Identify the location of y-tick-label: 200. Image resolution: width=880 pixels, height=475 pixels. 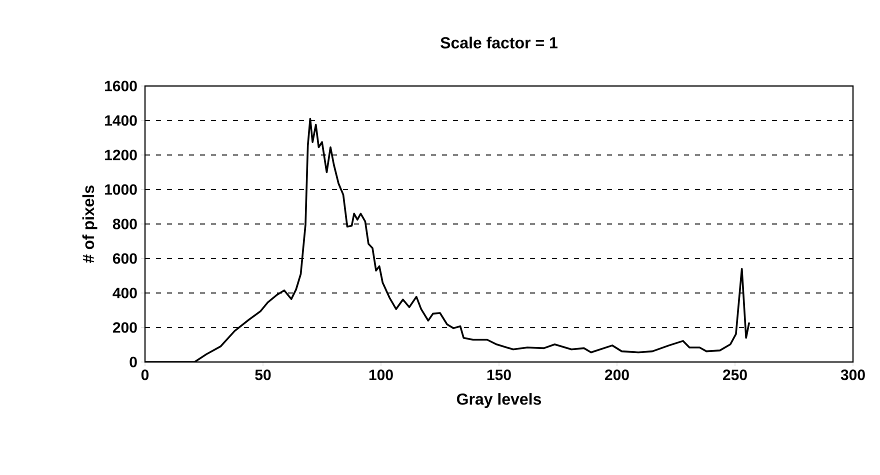
(124, 327).